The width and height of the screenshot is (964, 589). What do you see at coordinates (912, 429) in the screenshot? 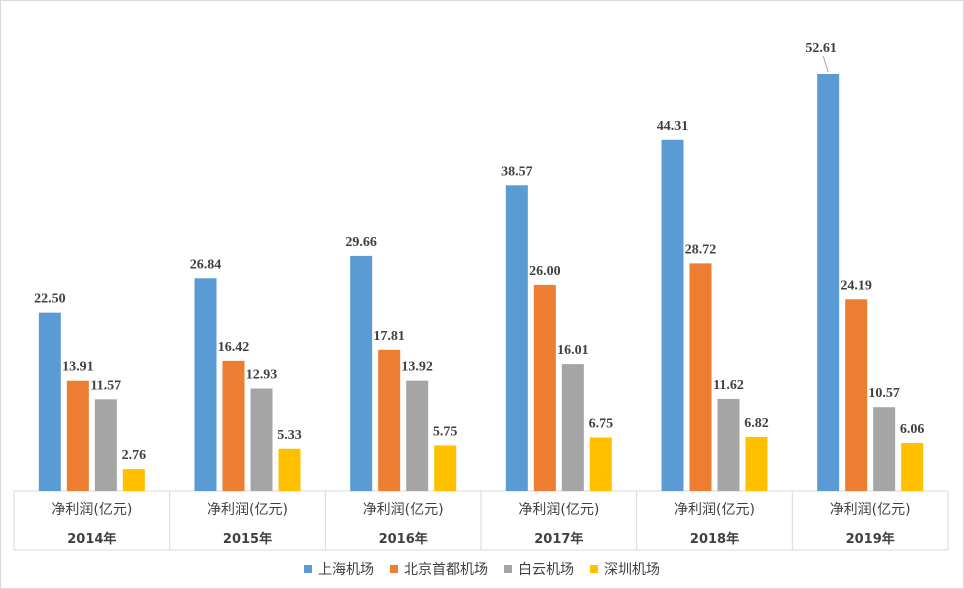
I see `data-label: 6.06` at bounding box center [912, 429].